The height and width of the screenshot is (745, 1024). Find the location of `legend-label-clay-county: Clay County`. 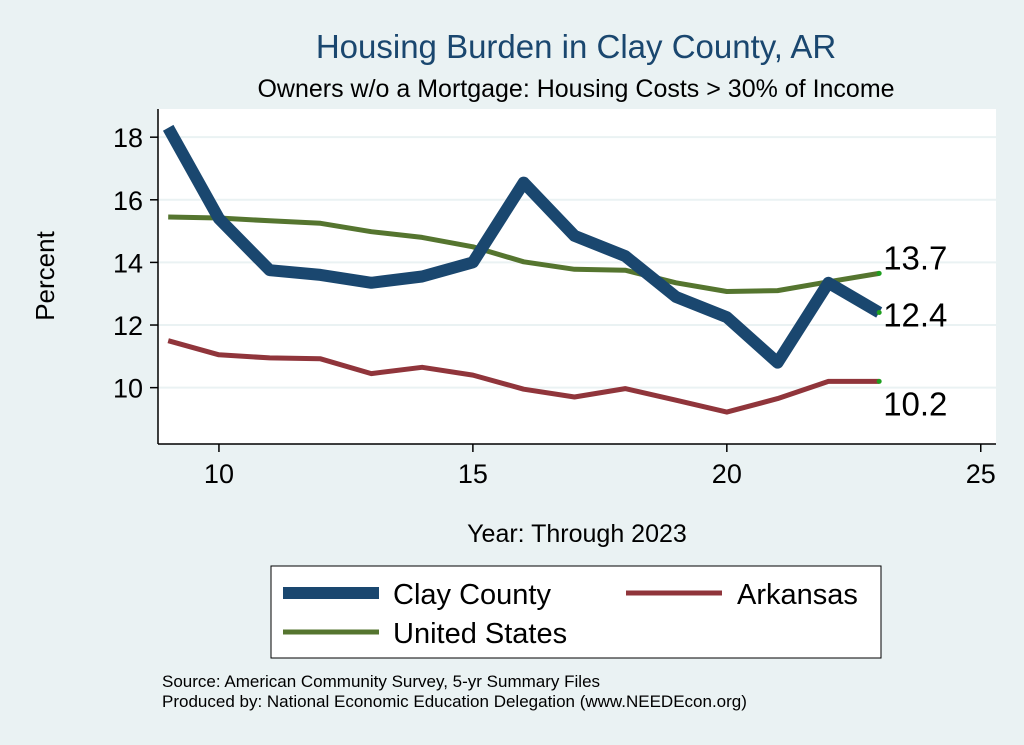

legend-label-clay-county: Clay County is located at coordinates (472, 595).